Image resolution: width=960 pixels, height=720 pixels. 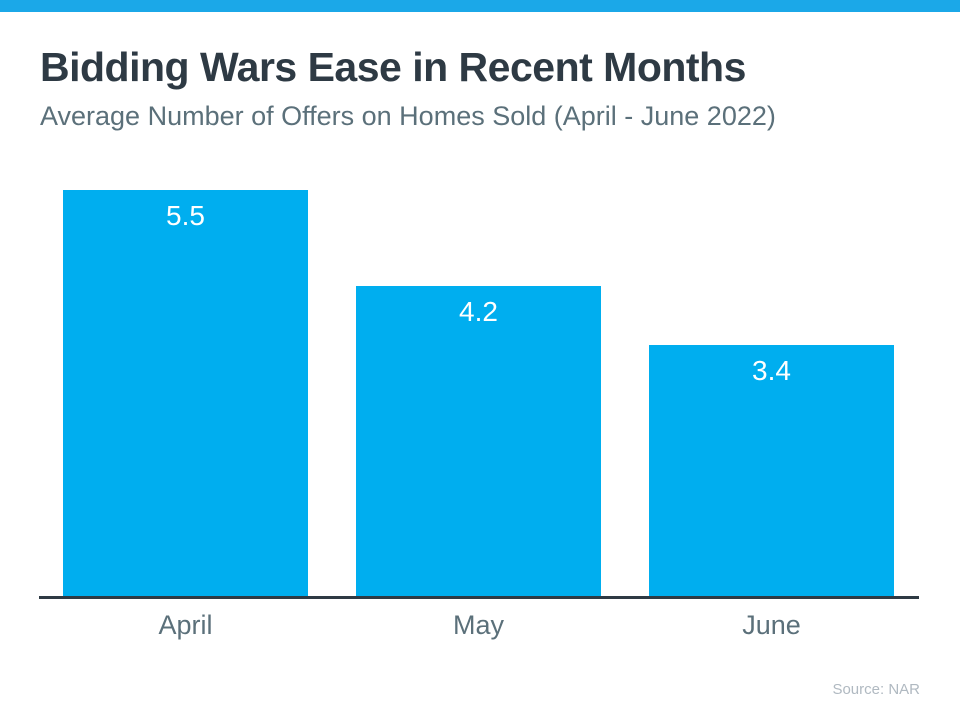 I want to click on bar-value-label-june: 3.4, so click(x=771, y=370).